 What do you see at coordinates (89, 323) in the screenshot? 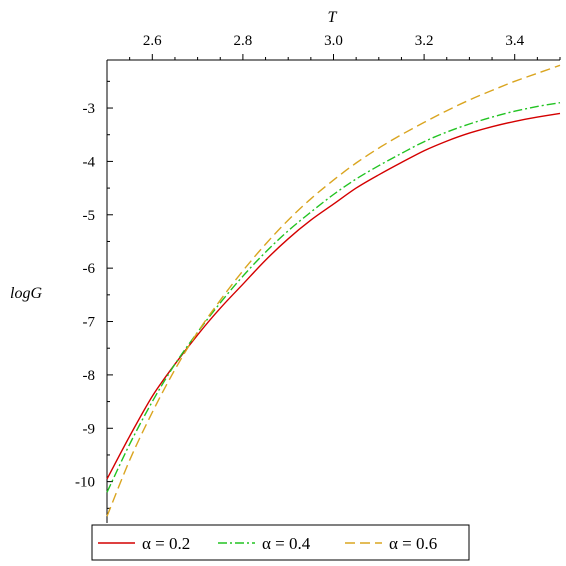
I see `y-tick-label: -7` at bounding box center [89, 323].